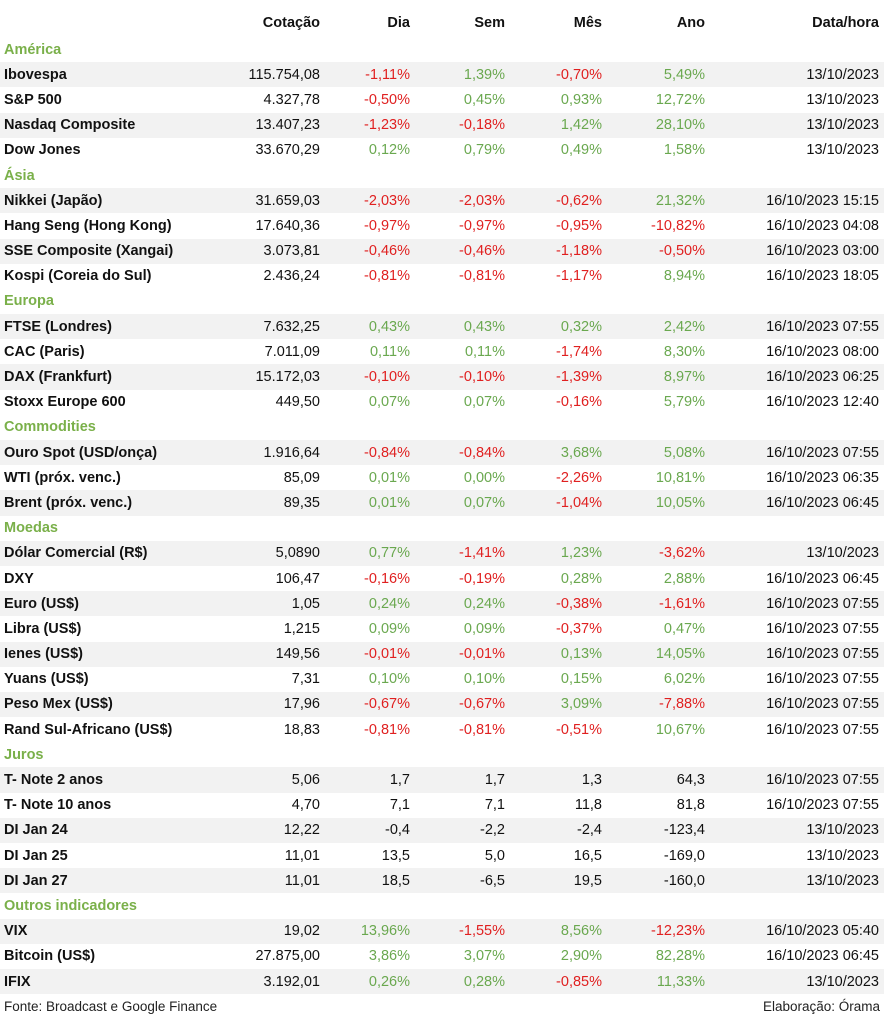 This screenshot has height=1023, width=884. What do you see at coordinates (301, 931) in the screenshot?
I see `row-cotacao: 19,02` at bounding box center [301, 931].